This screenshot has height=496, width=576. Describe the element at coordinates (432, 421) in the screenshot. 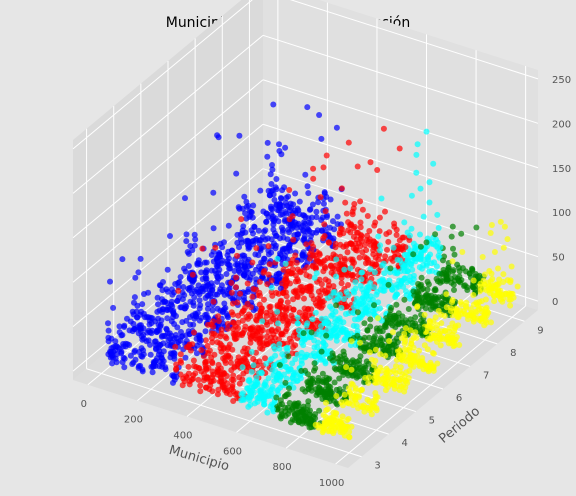

I see `y-tick-label: 5` at that location.